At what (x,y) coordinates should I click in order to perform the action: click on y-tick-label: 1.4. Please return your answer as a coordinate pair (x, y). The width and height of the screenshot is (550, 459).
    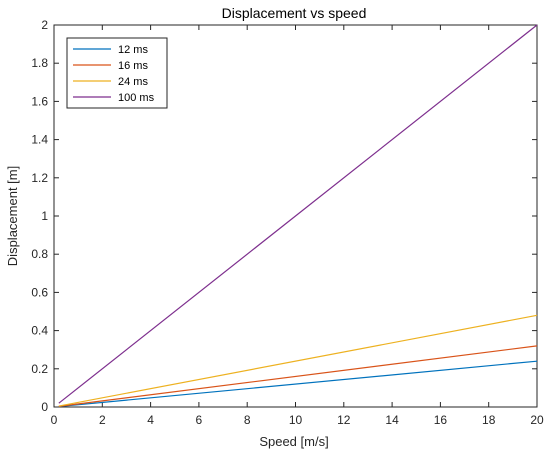
    Looking at the image, I should click on (39, 140).